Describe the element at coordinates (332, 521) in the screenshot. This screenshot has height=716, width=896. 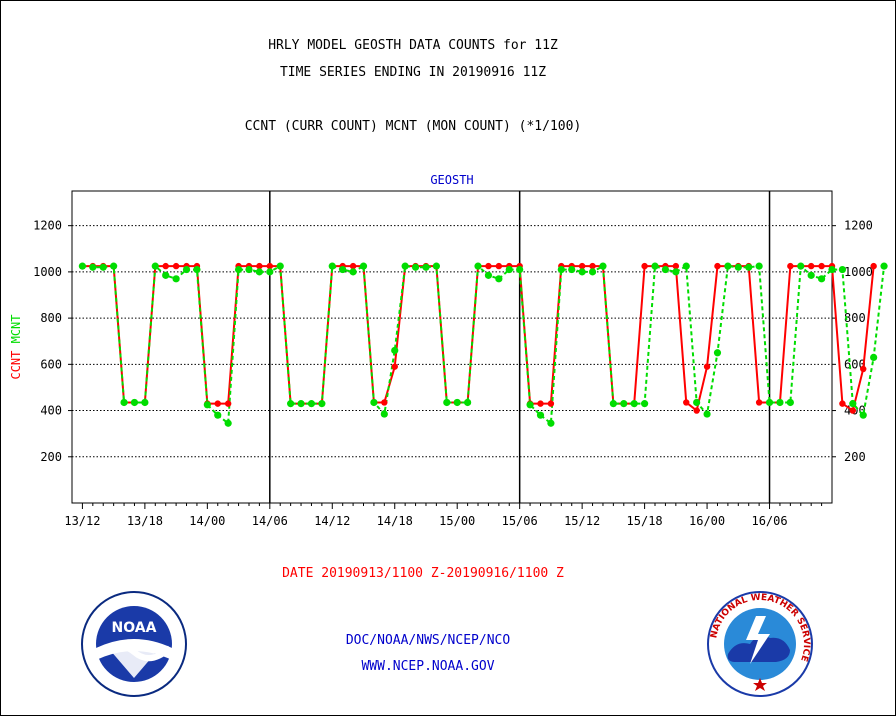
I see `x-tick-label: 14/12` at that location.